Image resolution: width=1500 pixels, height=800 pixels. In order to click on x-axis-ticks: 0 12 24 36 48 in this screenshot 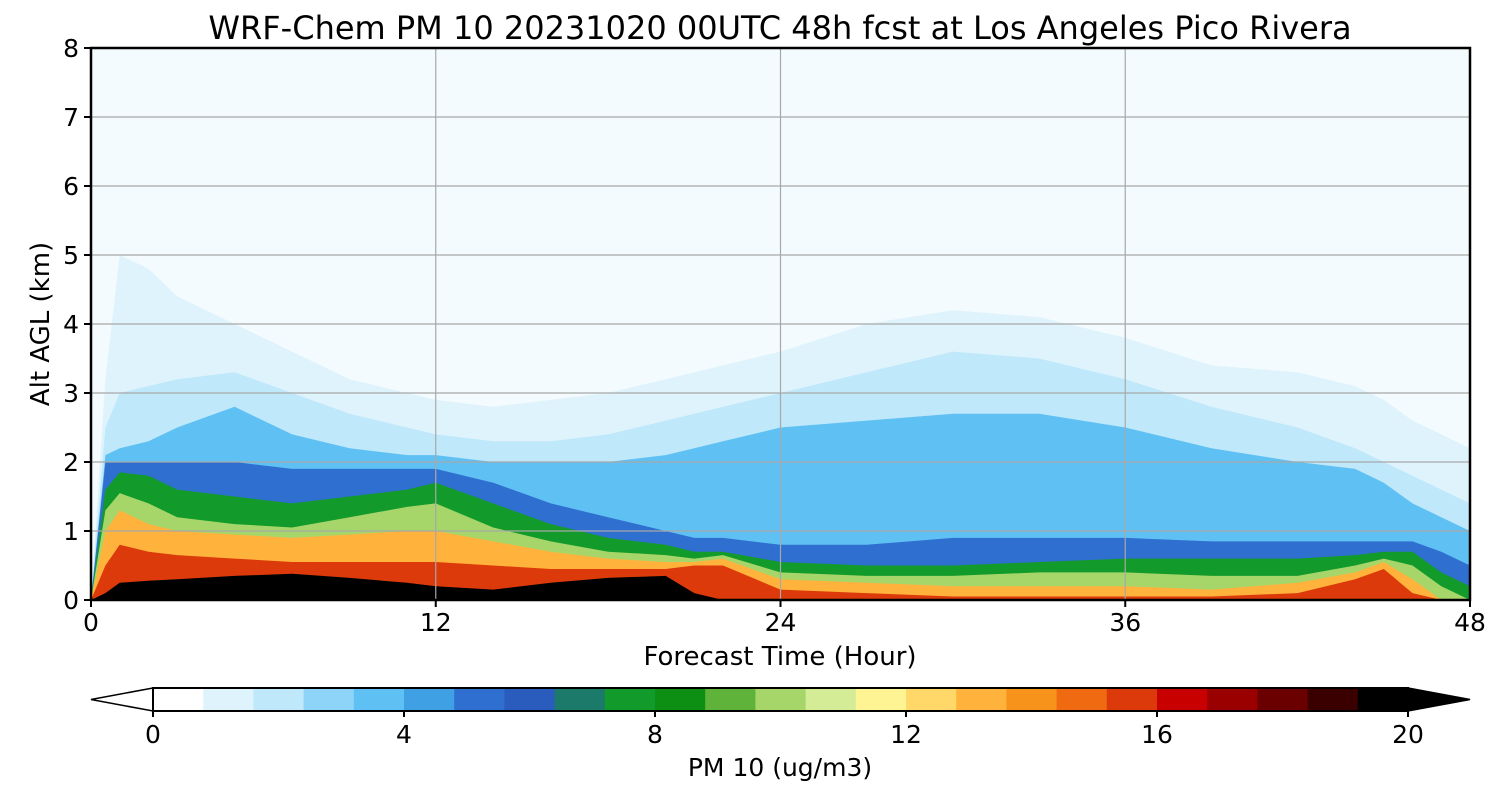, I will do `click(784, 618)`.